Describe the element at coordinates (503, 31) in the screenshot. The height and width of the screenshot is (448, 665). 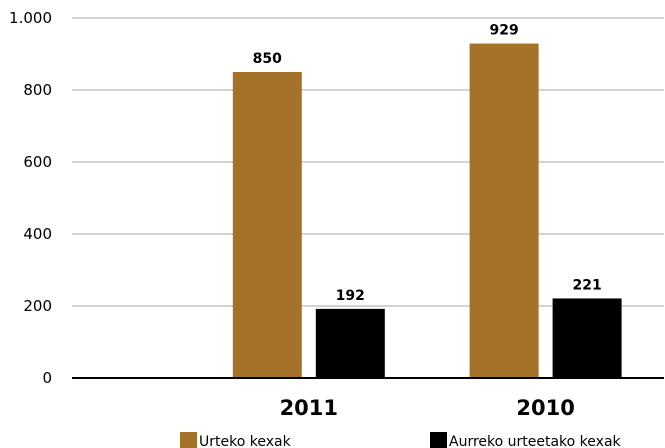
I see `data-label: 929` at that location.